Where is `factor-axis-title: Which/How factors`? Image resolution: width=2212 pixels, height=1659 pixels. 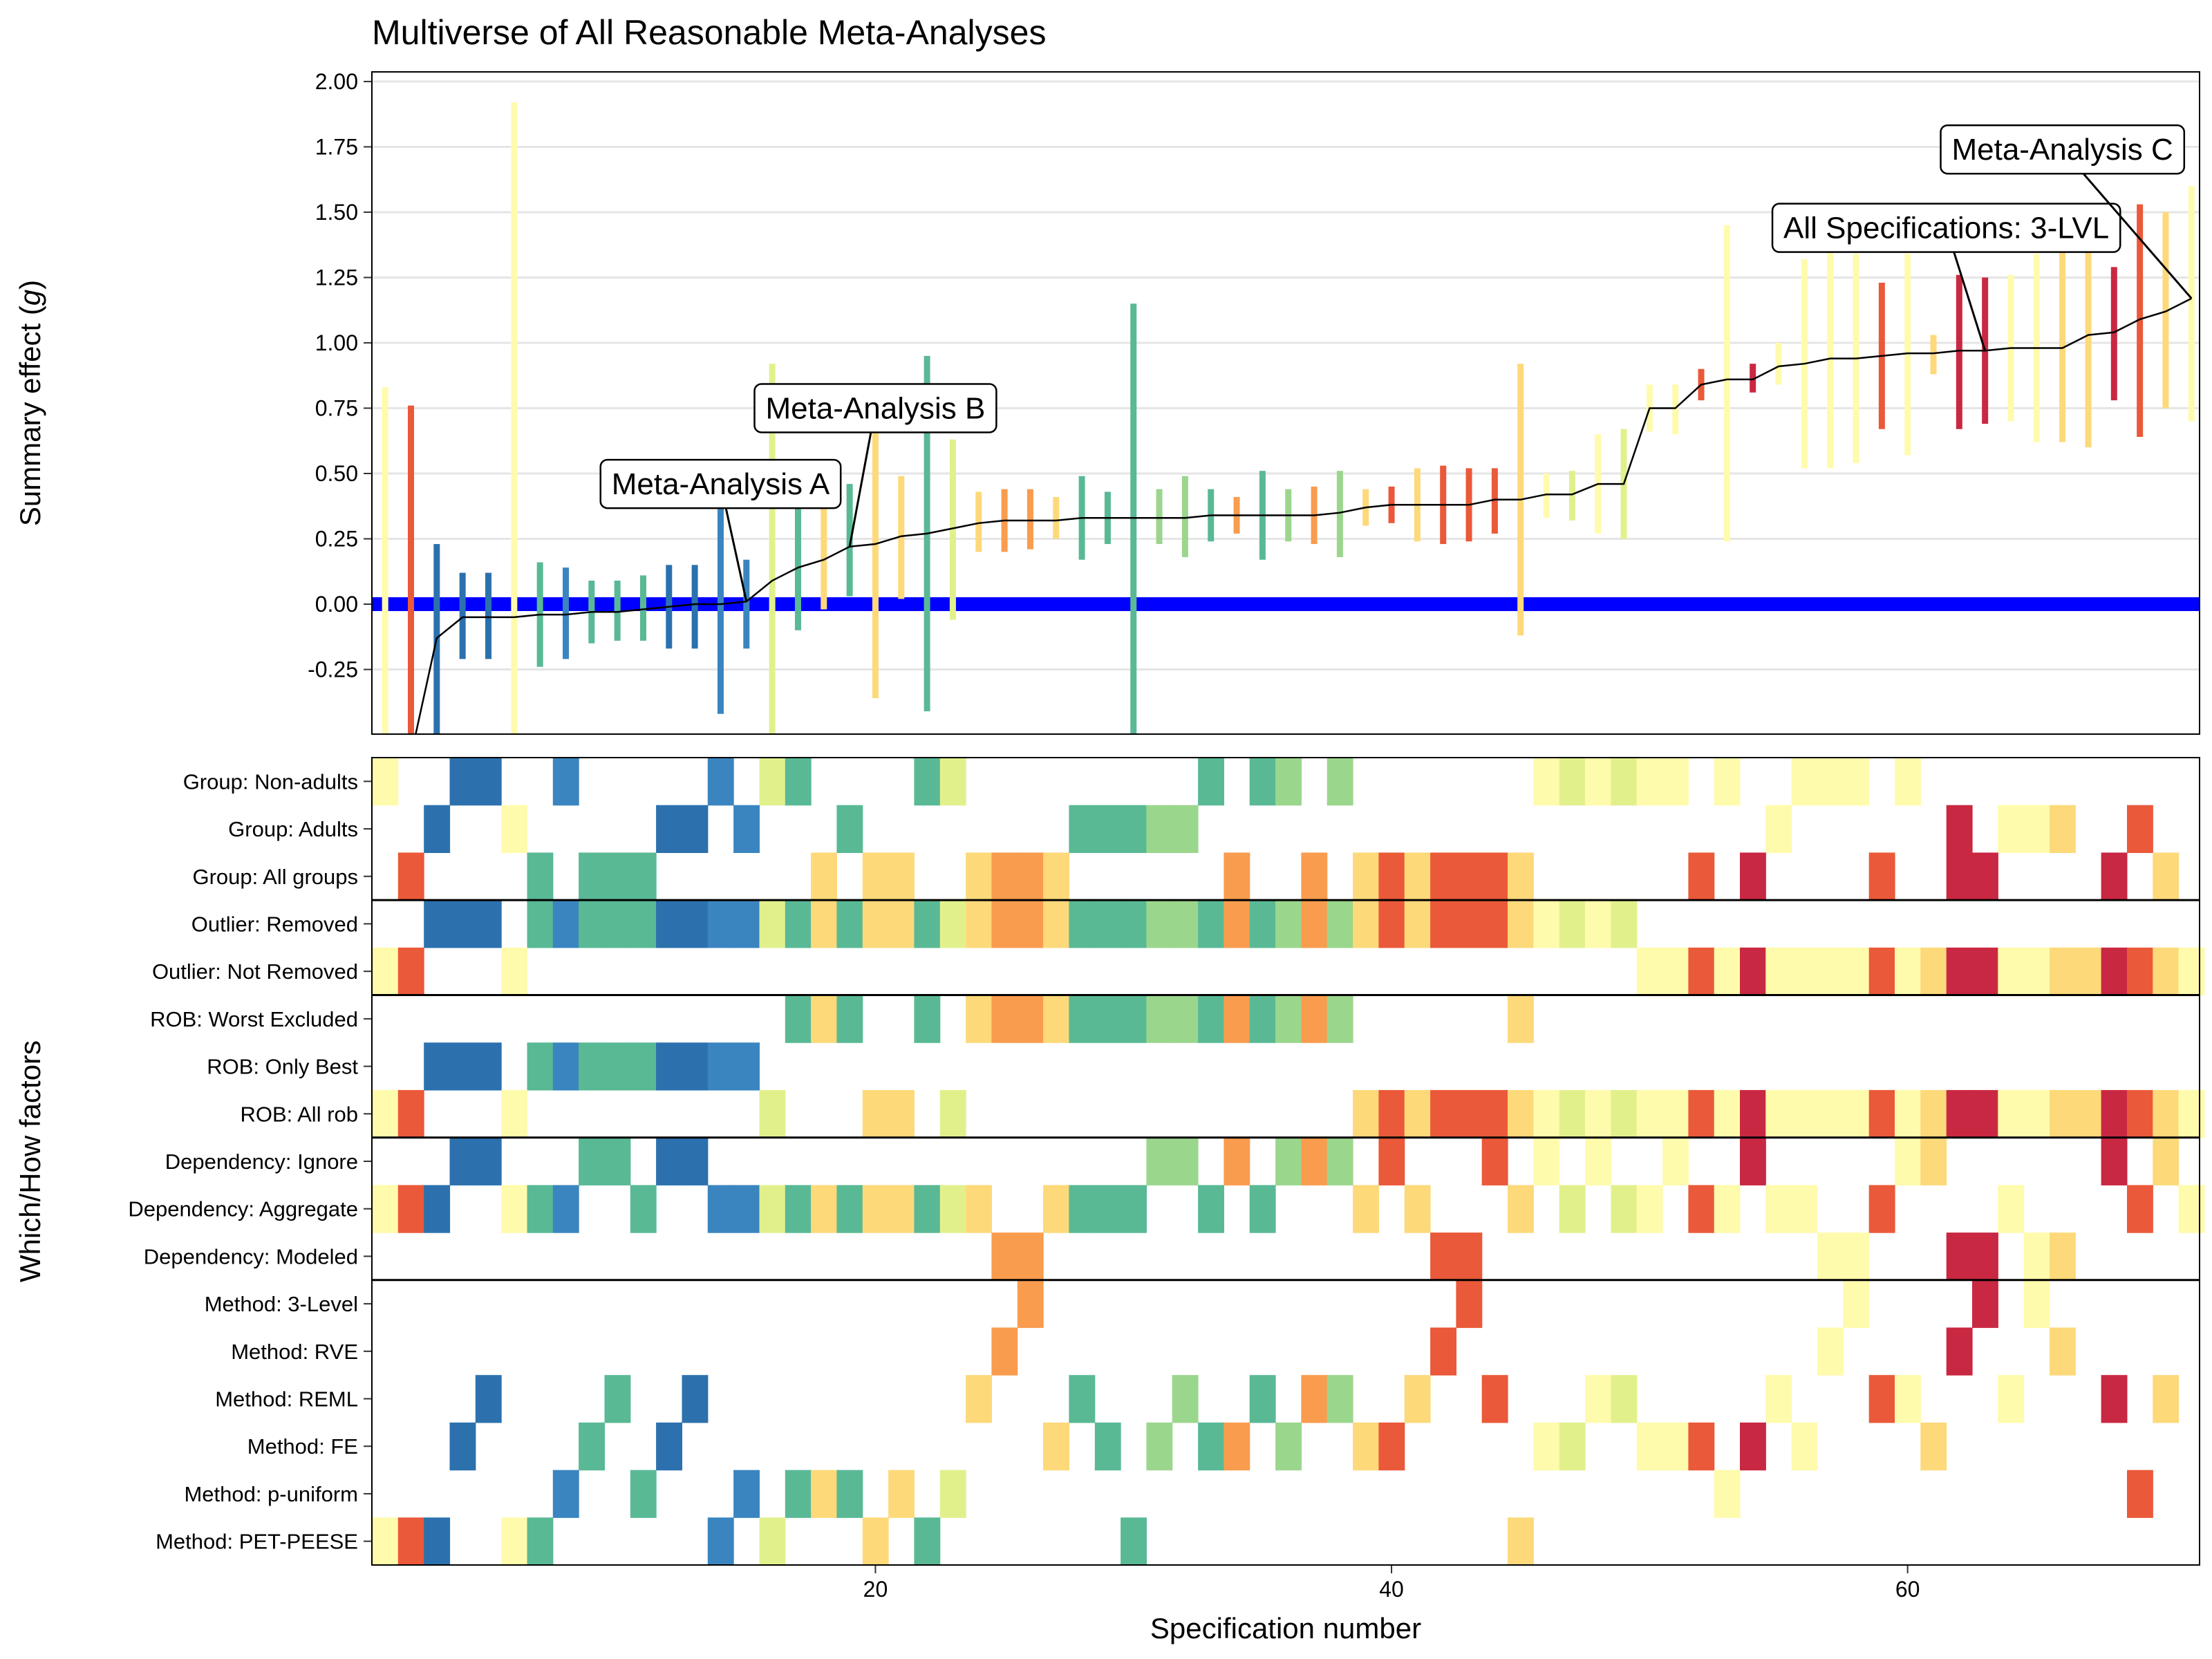 factor-axis-title: Which/How factors is located at coordinates (30, 1161).